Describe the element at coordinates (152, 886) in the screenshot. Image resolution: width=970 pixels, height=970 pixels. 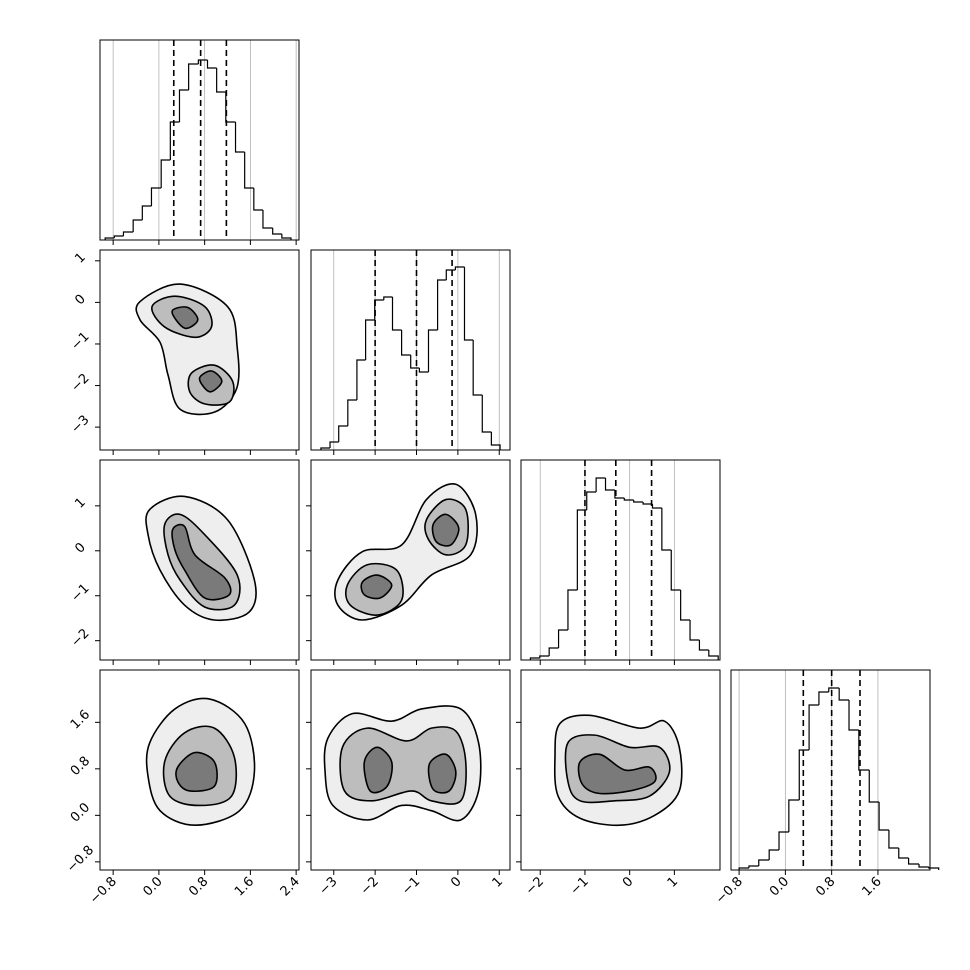
I see `x-tick-label: 0.0` at that location.